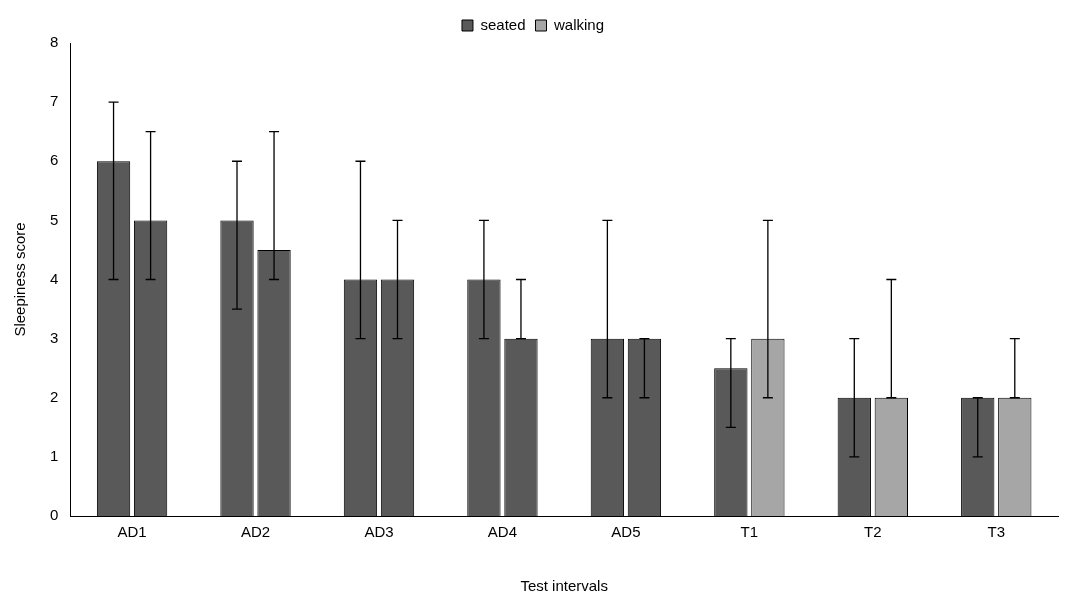 This screenshot has width=1081, height=608. I want to click on y-tick-label: 7, so click(54, 101).